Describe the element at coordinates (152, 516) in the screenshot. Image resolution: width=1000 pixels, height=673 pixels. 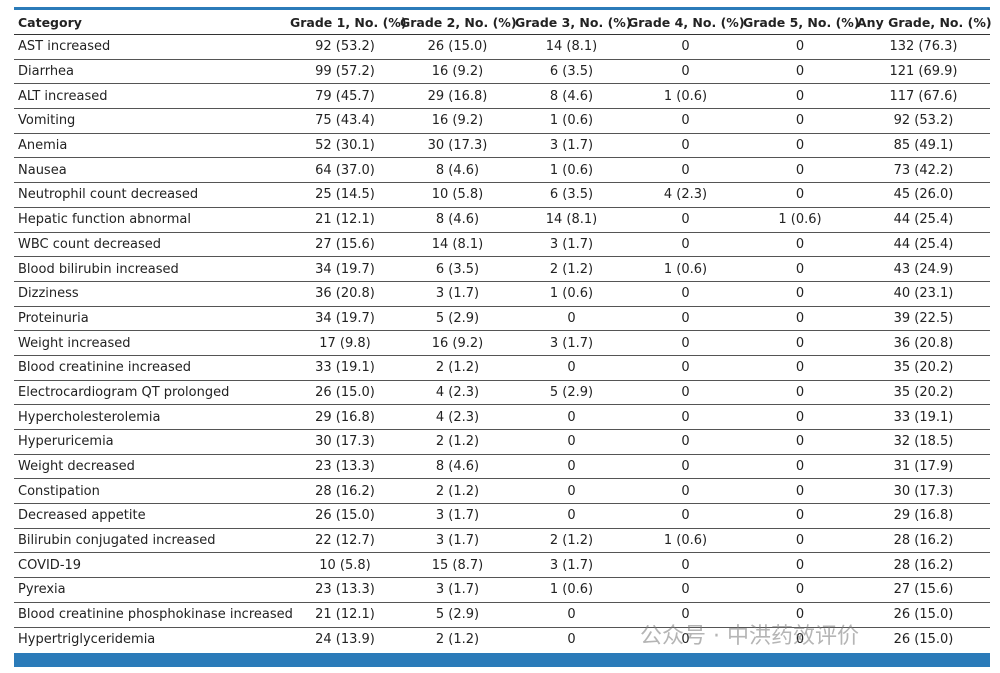
I see `category-cell: Decreased appetite` at that location.